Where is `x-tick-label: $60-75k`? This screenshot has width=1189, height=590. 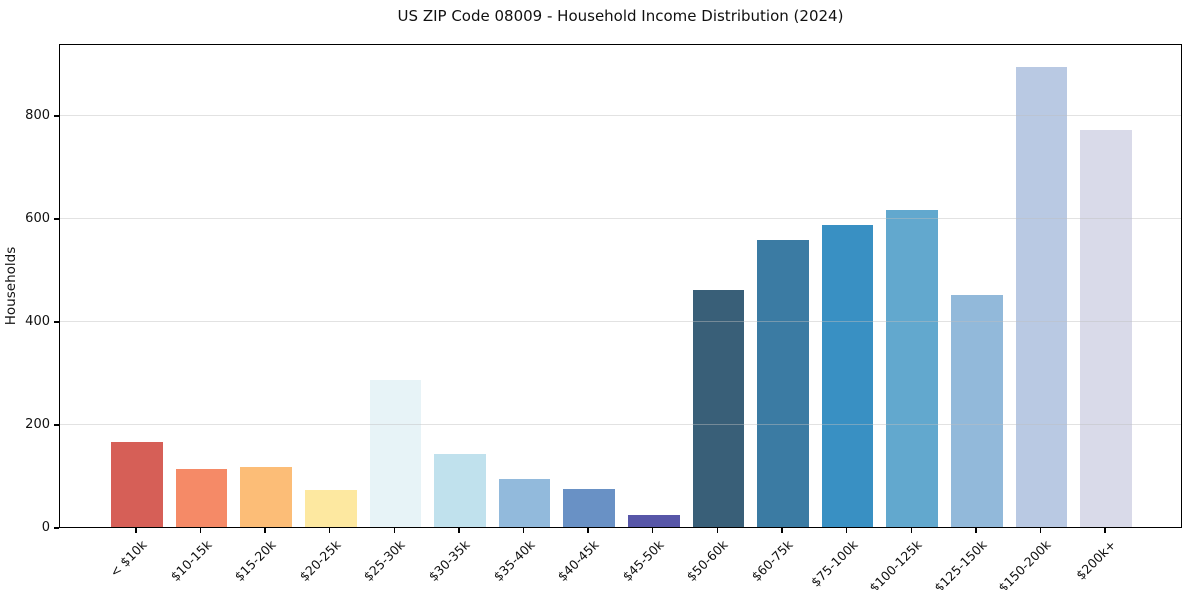
x-tick-label: $60-75k is located at coordinates (772, 561).